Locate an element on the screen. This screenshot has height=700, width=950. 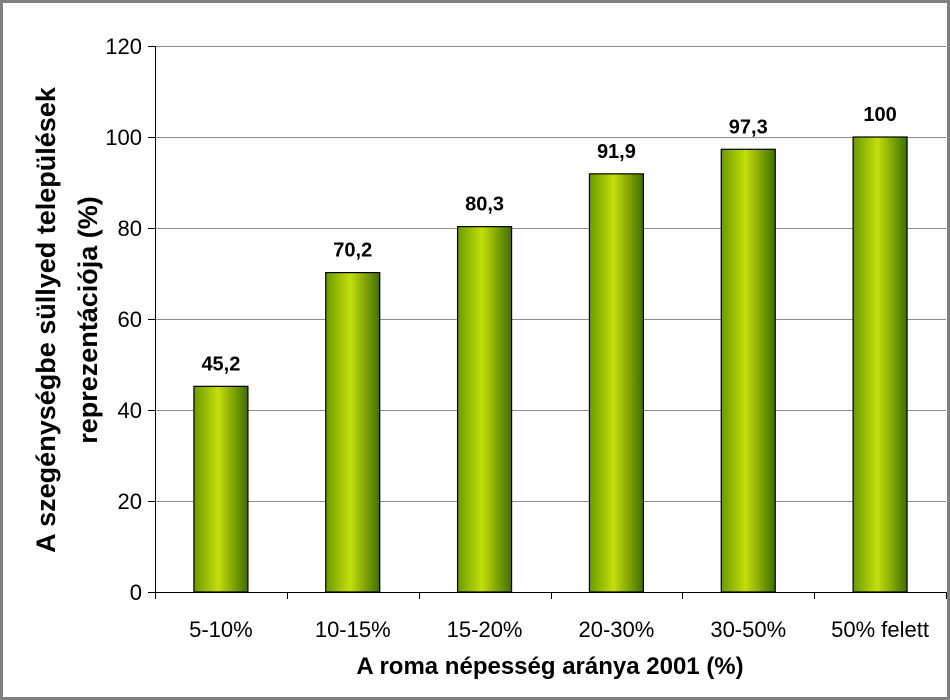
data-label-20-30pct: 91,9 is located at coordinates (616, 152).